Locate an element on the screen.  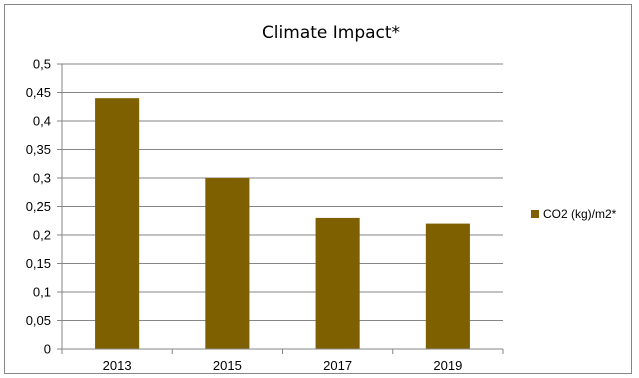
x-tick-label: 2013 is located at coordinates (117, 365).